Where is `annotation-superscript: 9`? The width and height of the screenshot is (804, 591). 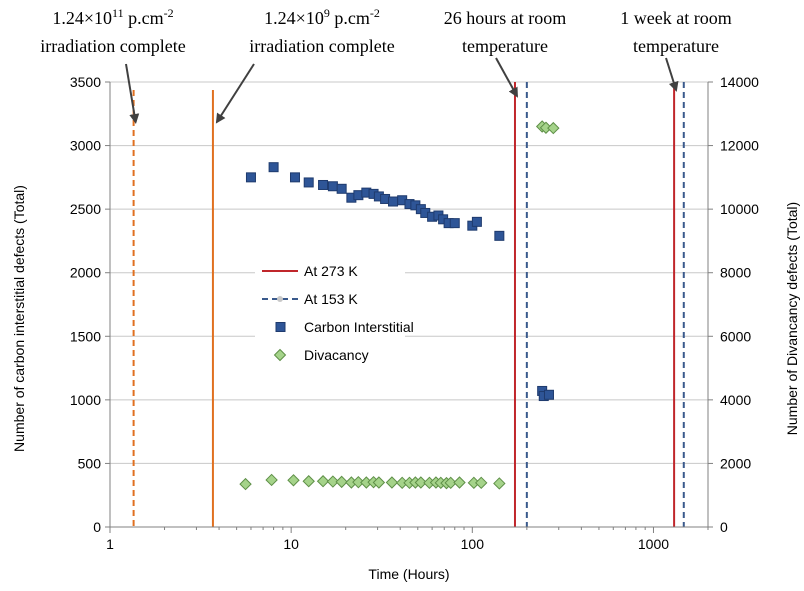
annotation-superscript: 9 is located at coordinates (327, 13).